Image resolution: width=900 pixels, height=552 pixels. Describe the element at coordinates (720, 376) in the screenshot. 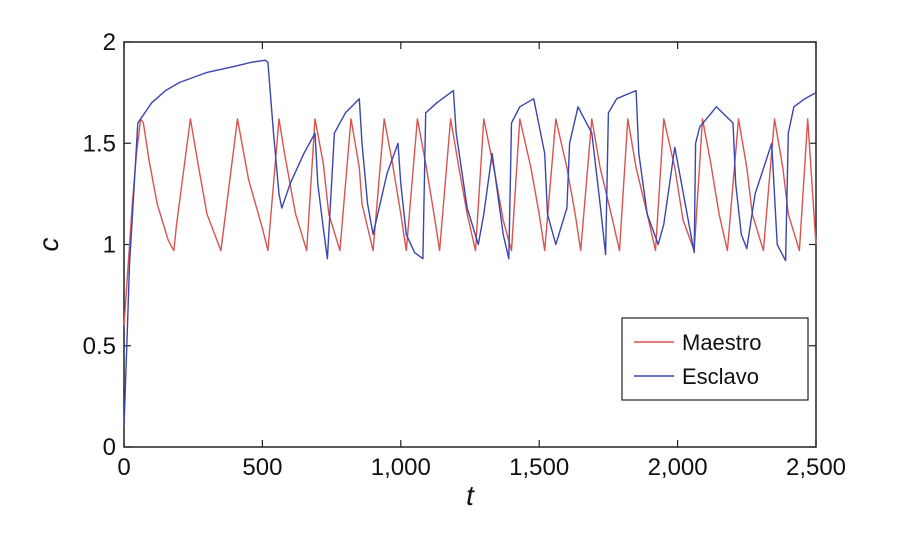

I see `legend-label: Esclavo` at that location.